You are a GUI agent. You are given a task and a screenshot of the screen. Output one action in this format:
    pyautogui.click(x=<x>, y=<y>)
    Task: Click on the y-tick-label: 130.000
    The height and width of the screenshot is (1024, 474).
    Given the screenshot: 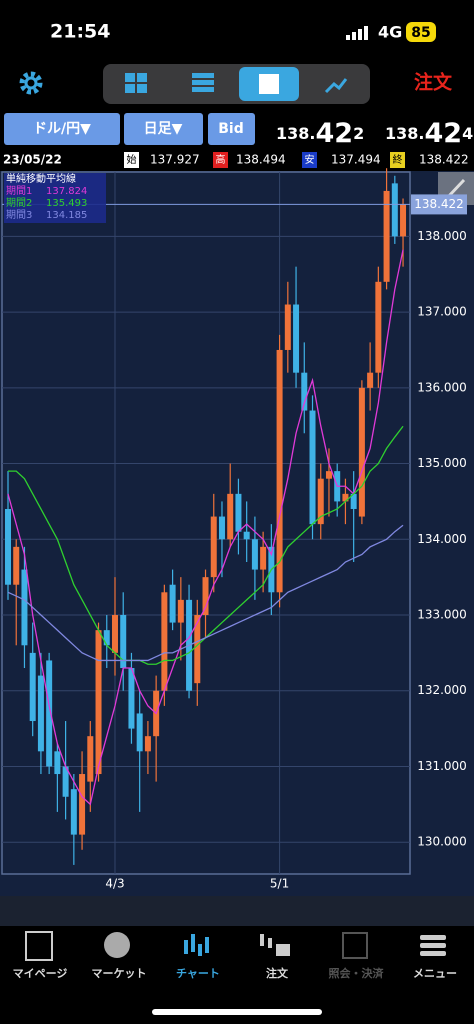 What is the action you would take?
    pyautogui.click(x=442, y=842)
    